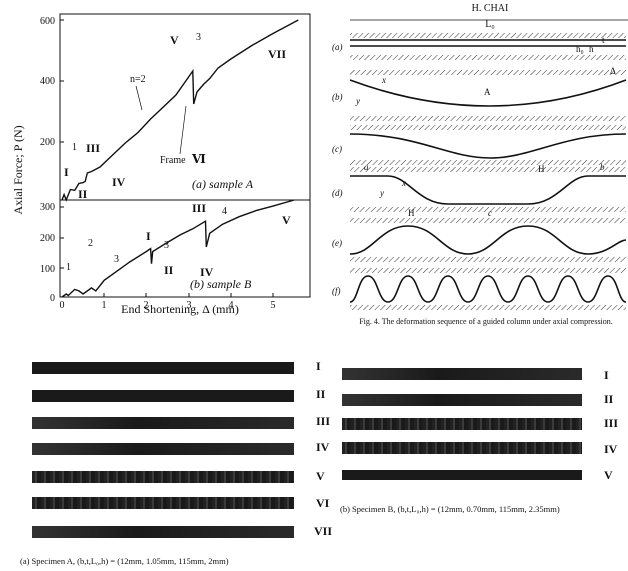 The height and width of the screenshot is (571, 628). Describe the element at coordinates (613, 71) in the screenshot. I see `delta-label: Δ` at that location.